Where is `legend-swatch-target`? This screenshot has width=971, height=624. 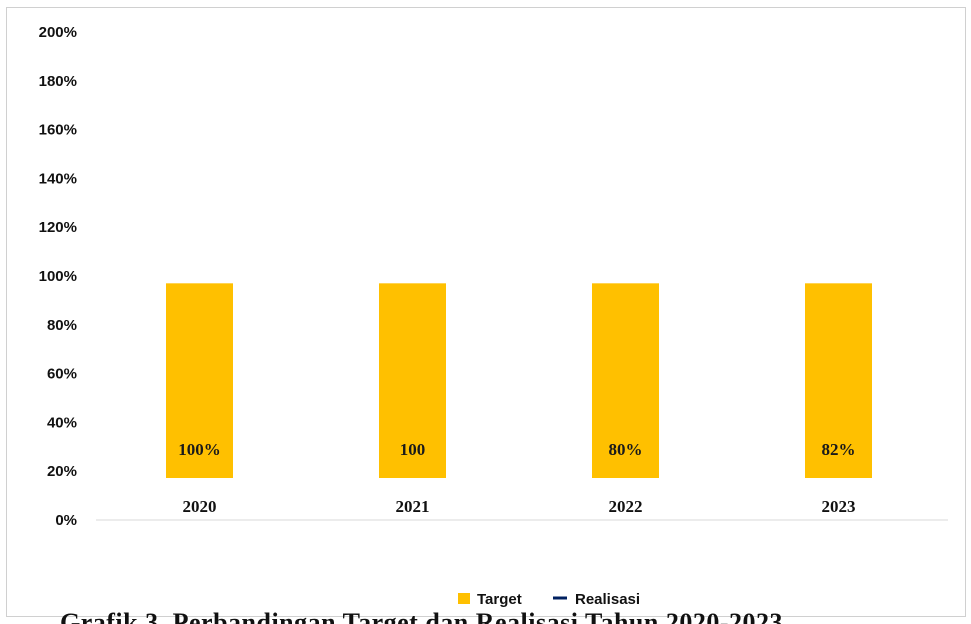 legend-swatch-target is located at coordinates (464, 598).